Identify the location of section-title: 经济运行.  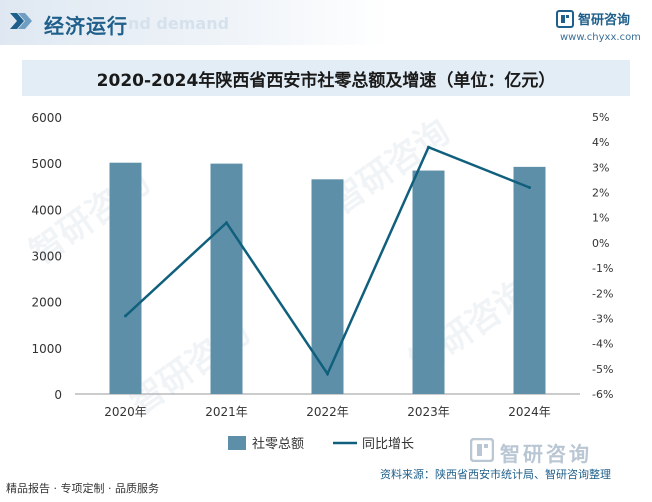
(86, 26).